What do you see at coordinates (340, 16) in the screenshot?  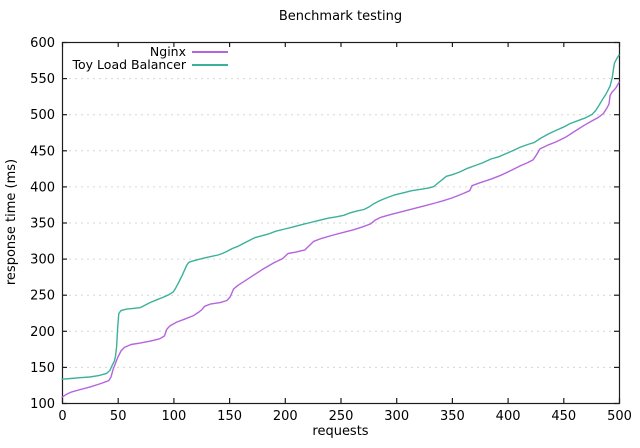 I see `chart-title: Benchmark testing` at bounding box center [340, 16].